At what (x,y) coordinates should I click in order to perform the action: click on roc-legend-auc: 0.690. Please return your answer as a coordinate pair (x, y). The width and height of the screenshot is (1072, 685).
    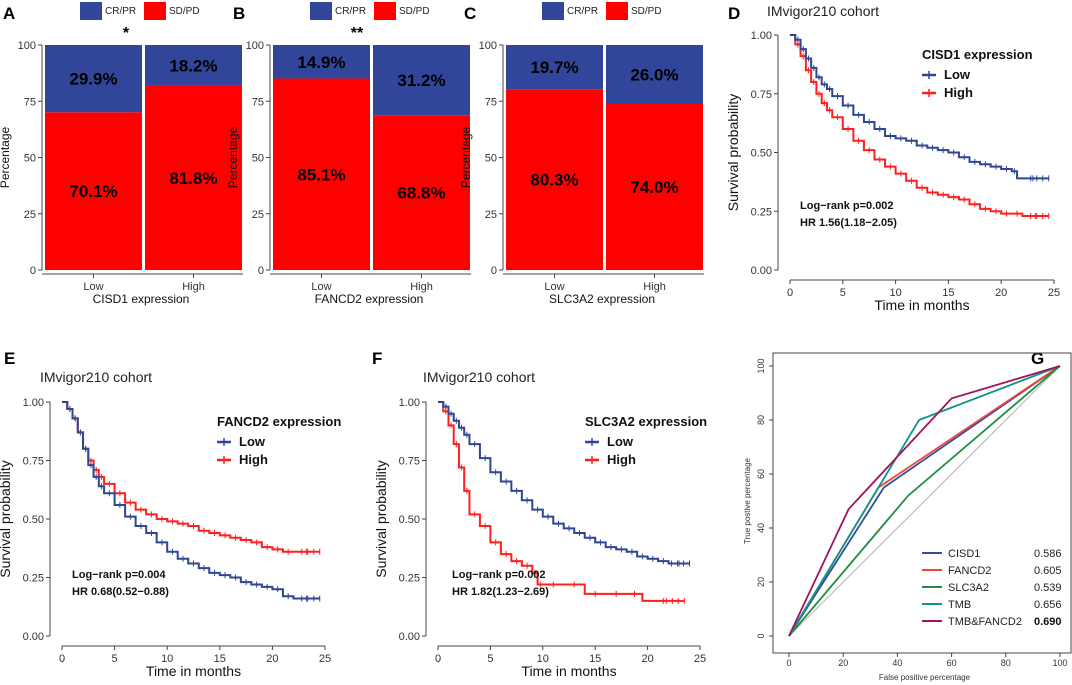
    Looking at the image, I should click on (1048, 622).